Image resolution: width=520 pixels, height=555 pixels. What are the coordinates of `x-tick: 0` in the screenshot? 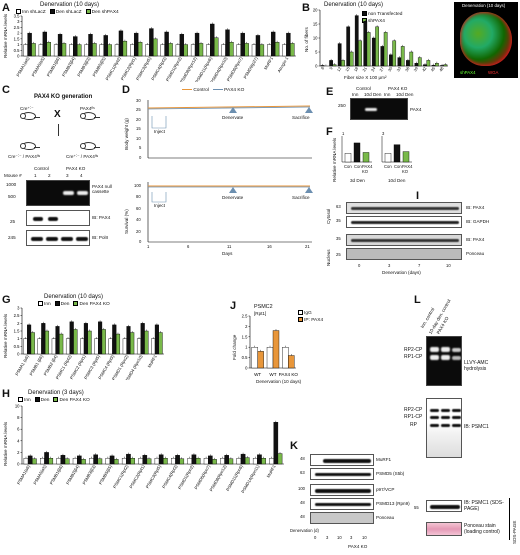 It's located at (359, 265).